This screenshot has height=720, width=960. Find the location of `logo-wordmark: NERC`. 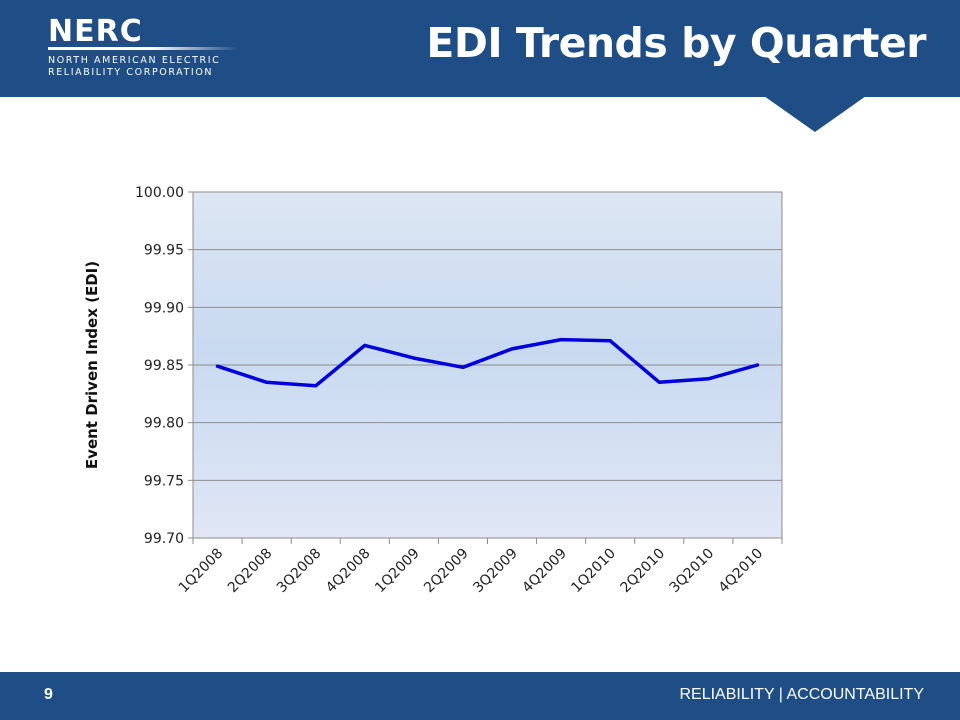

logo-wordmark: NERC is located at coordinates (95, 31).